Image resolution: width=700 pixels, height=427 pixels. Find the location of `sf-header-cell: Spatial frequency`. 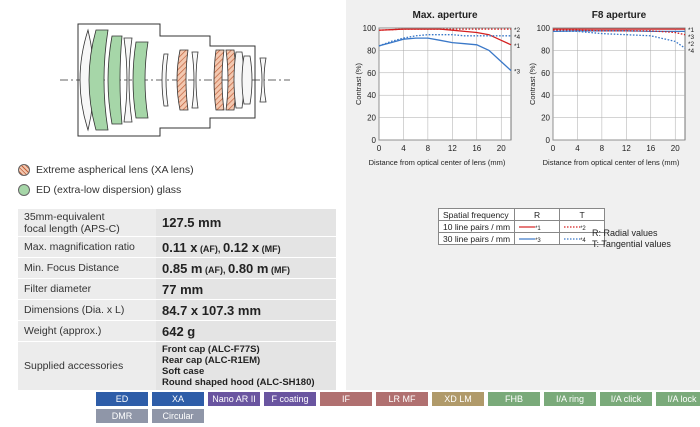

sf-header-cell: Spatial frequency is located at coordinates (476, 214).